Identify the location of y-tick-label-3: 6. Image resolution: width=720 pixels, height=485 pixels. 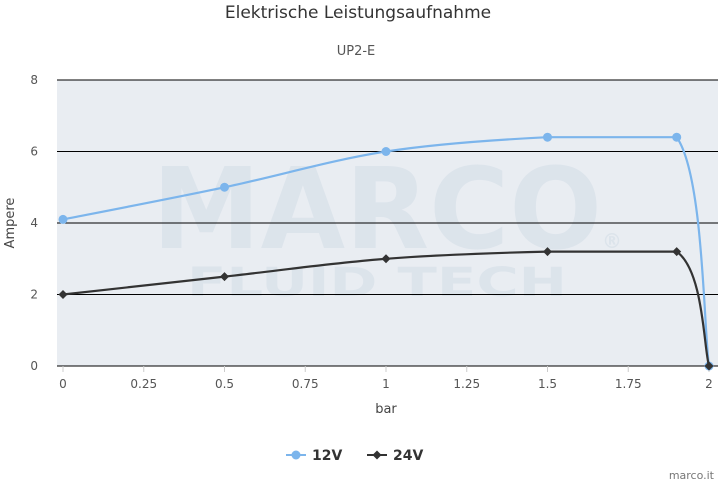
(34, 152).